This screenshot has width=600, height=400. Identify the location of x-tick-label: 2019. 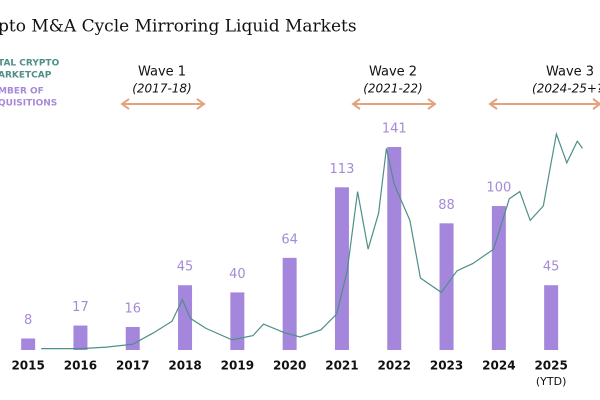
(237, 366).